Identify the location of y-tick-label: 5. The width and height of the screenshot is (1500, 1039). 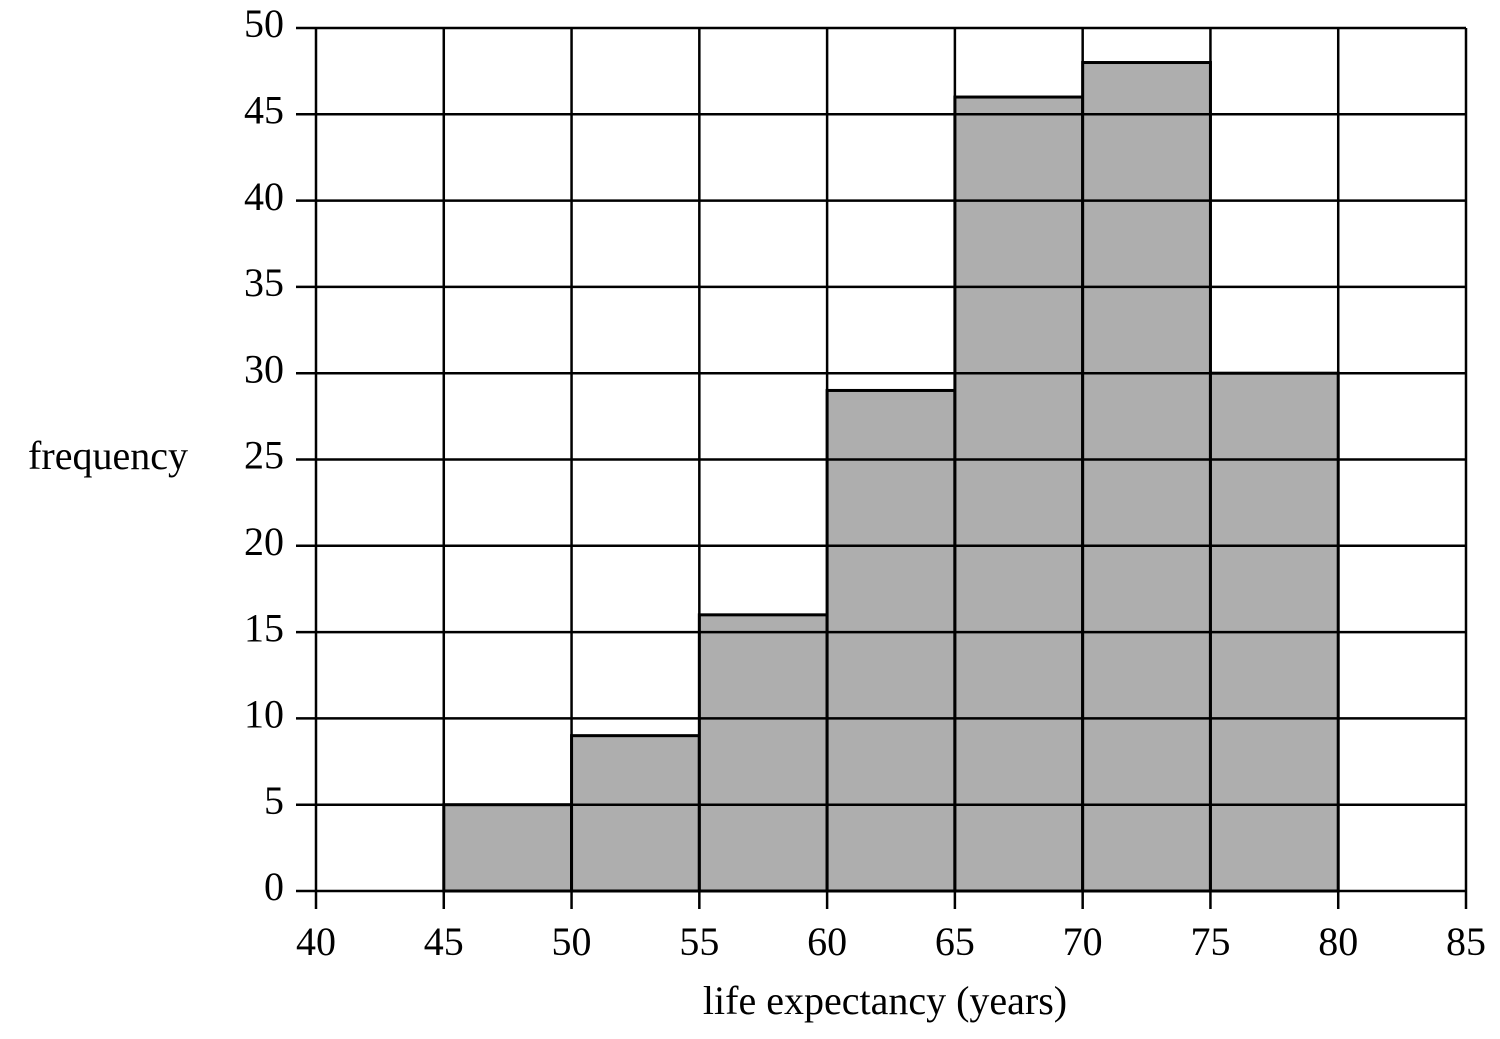
(274, 800).